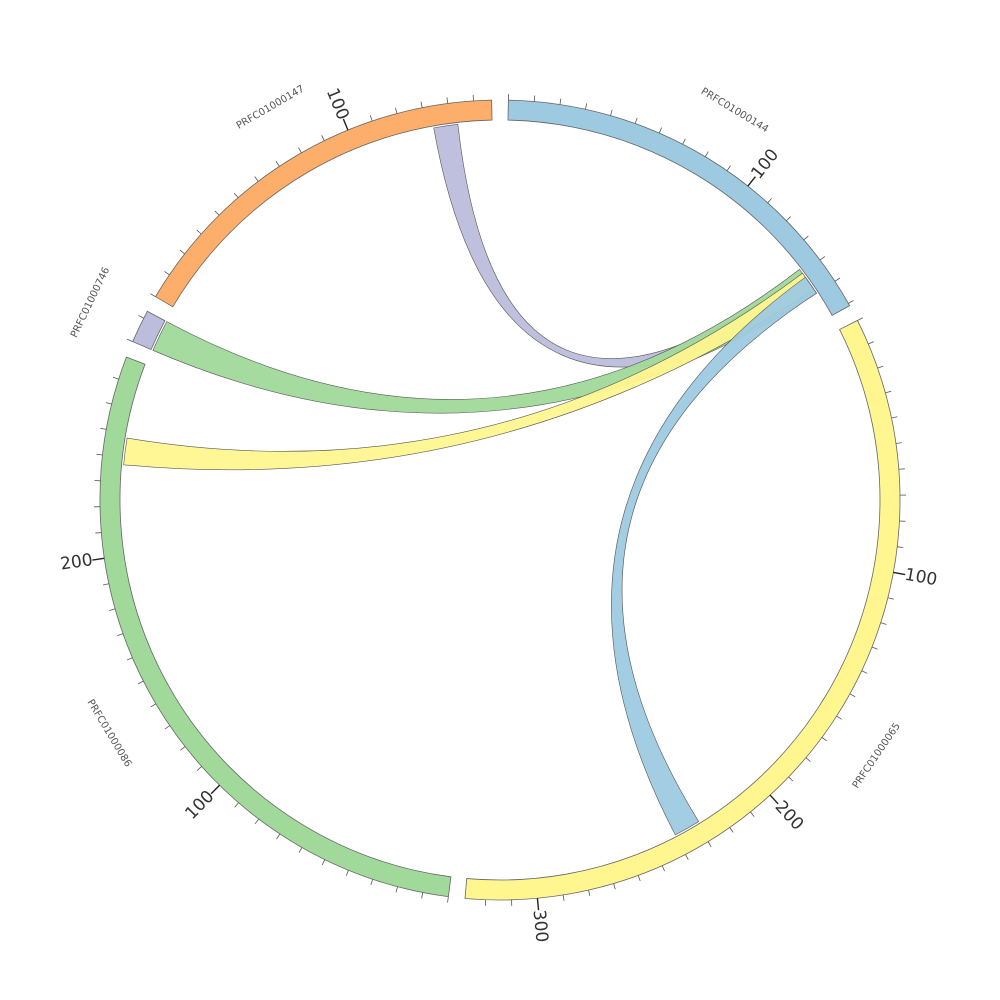  Describe the element at coordinates (734, 110) in the screenshot. I see `segment-name: PRFC01000144` at that location.